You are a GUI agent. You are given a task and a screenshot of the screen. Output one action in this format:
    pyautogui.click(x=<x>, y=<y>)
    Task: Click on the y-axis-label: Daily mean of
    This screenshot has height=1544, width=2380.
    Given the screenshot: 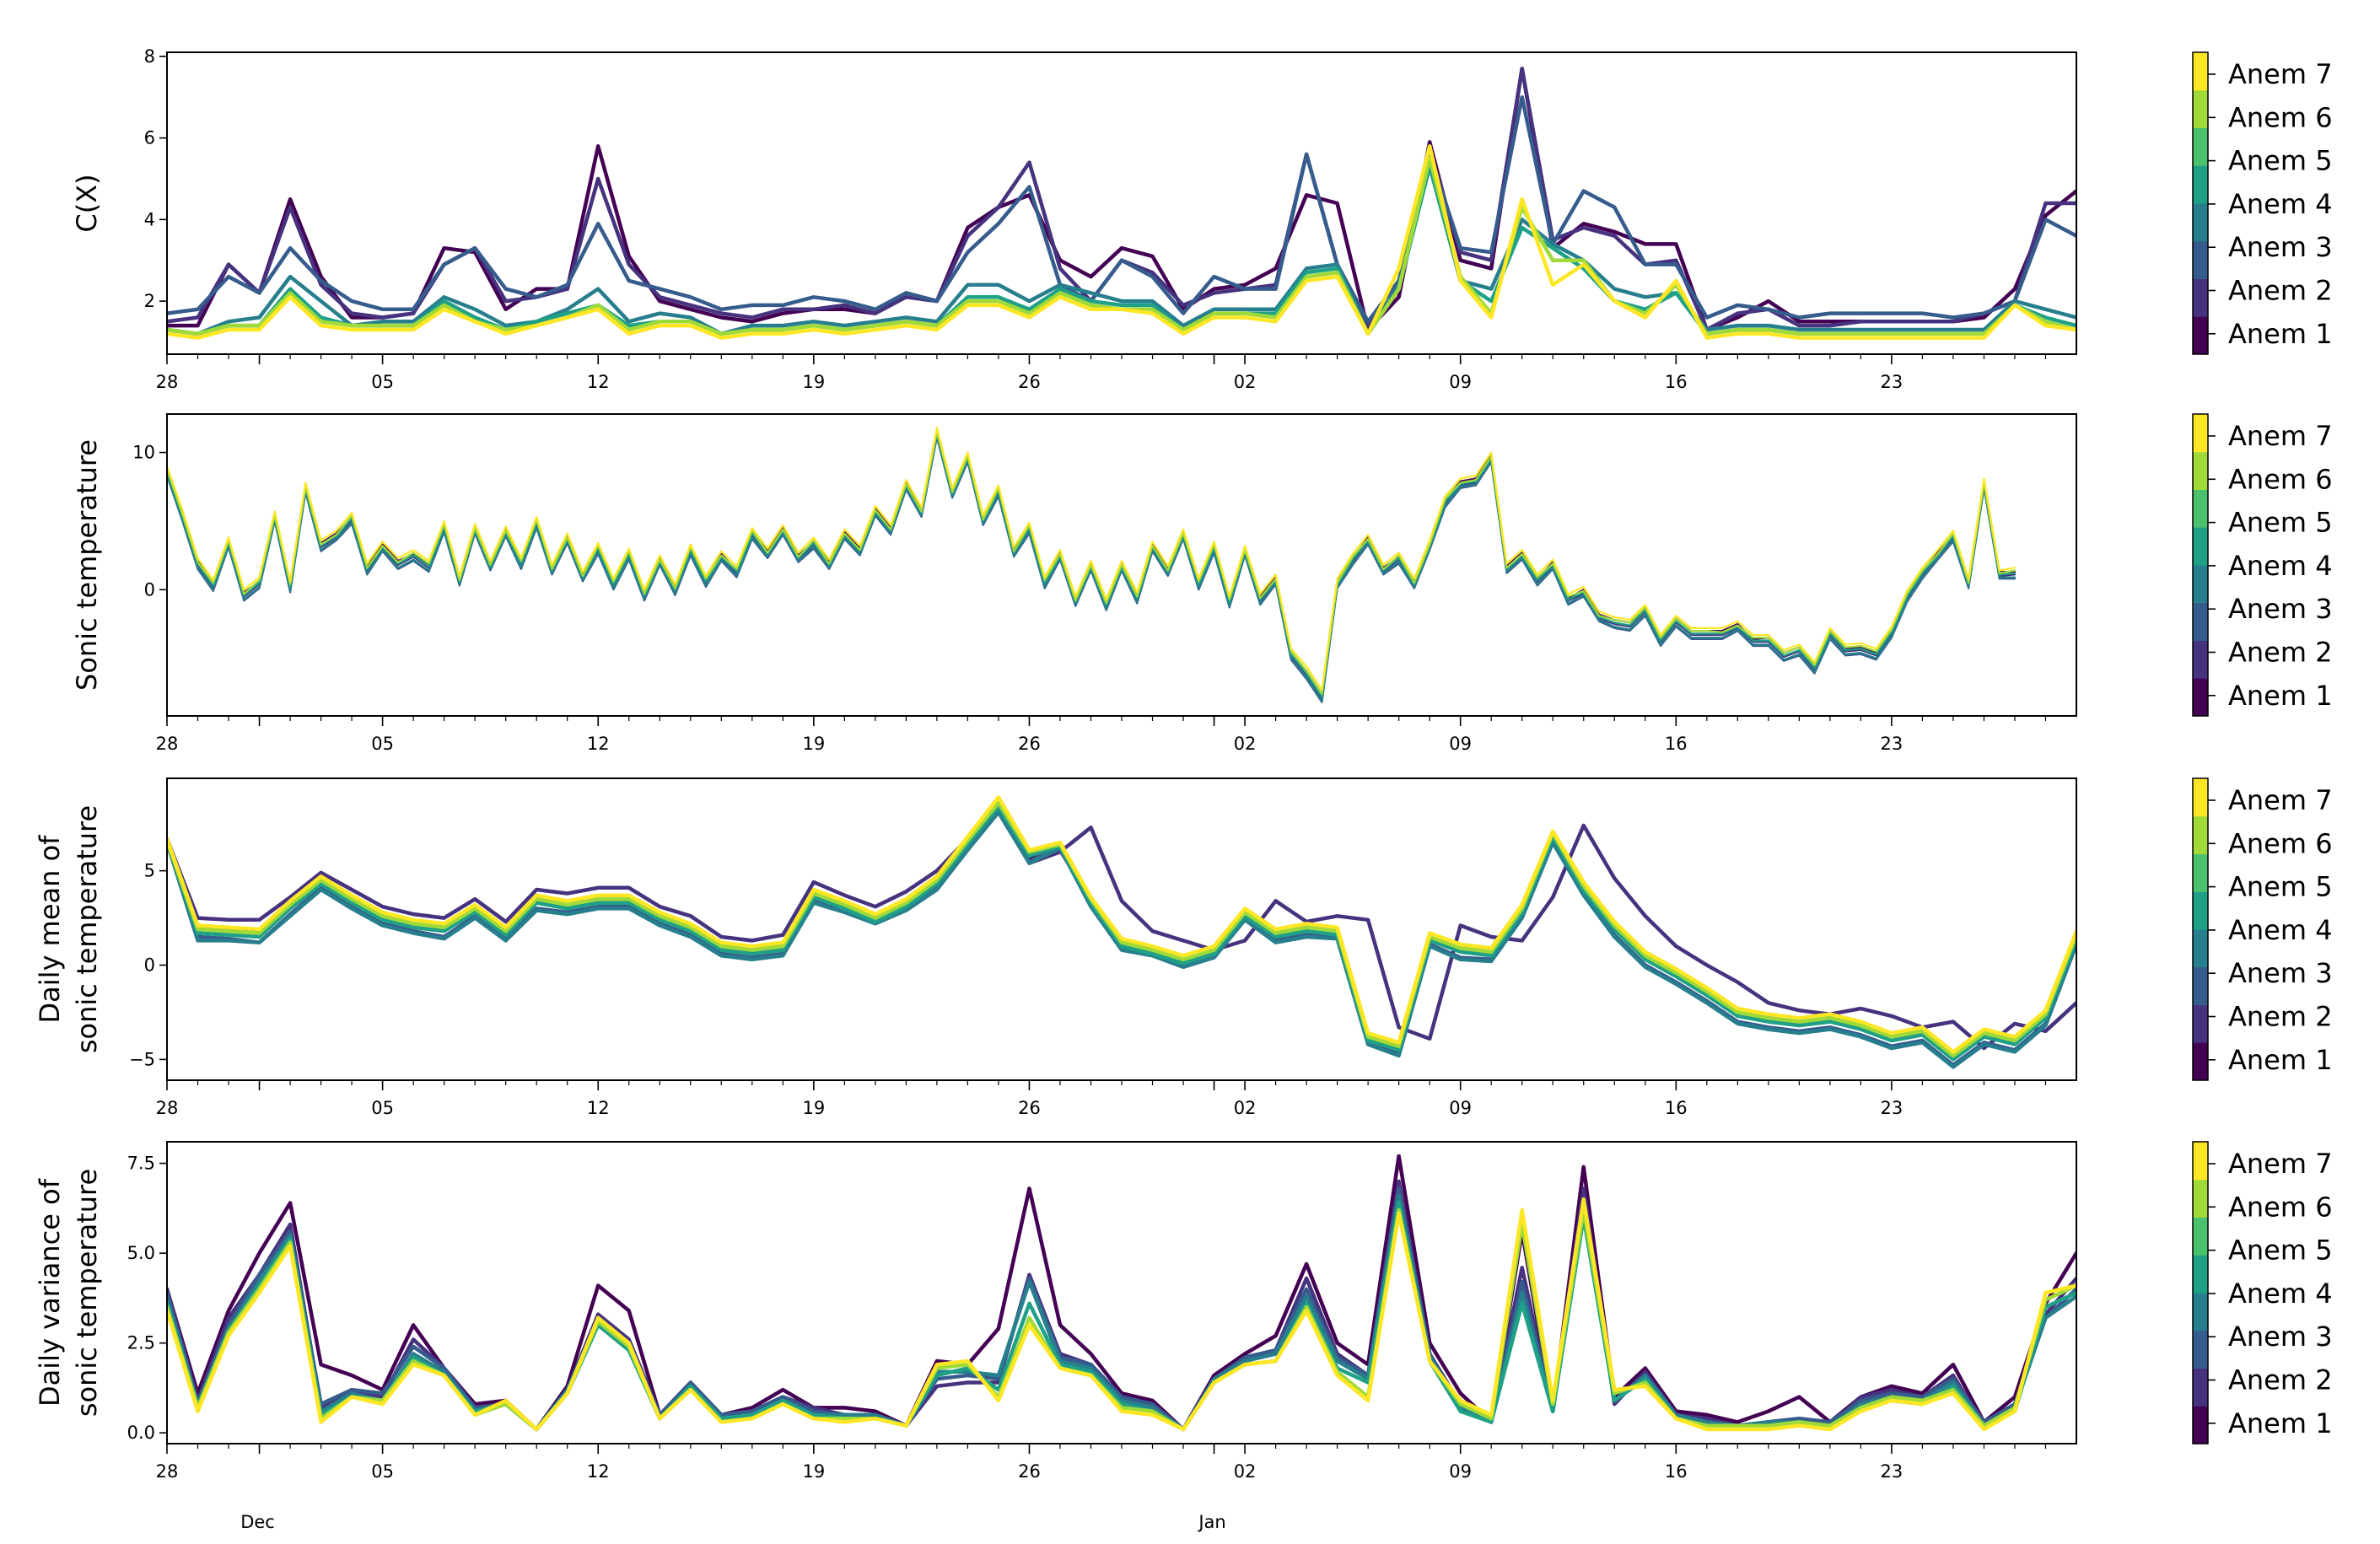 What is the action you would take?
    pyautogui.click(x=50, y=929)
    